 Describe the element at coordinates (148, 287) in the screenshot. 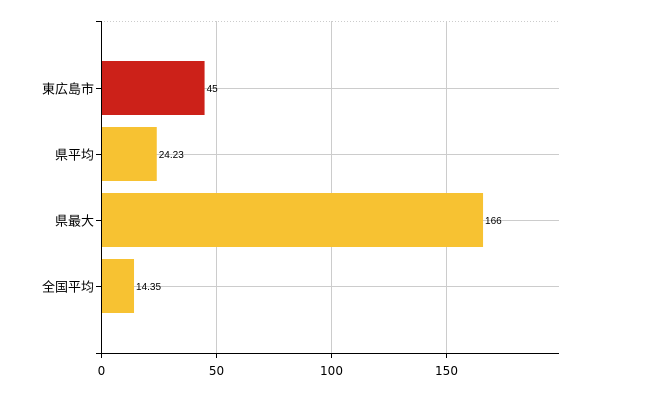

I see `data-label: 14.35` at that location.